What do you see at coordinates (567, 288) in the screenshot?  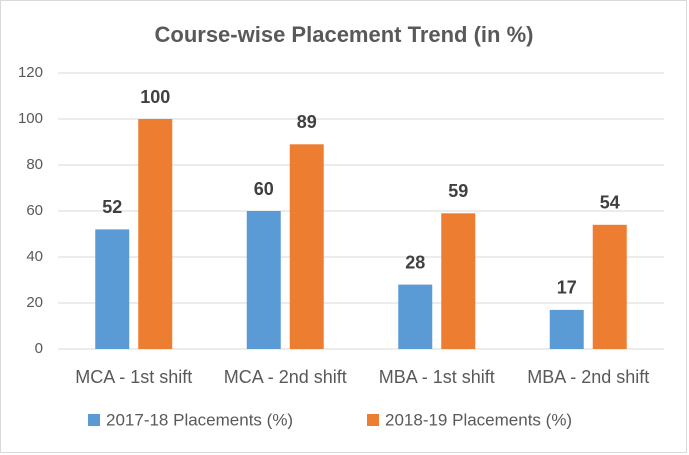 I see `value-label: 17` at bounding box center [567, 288].